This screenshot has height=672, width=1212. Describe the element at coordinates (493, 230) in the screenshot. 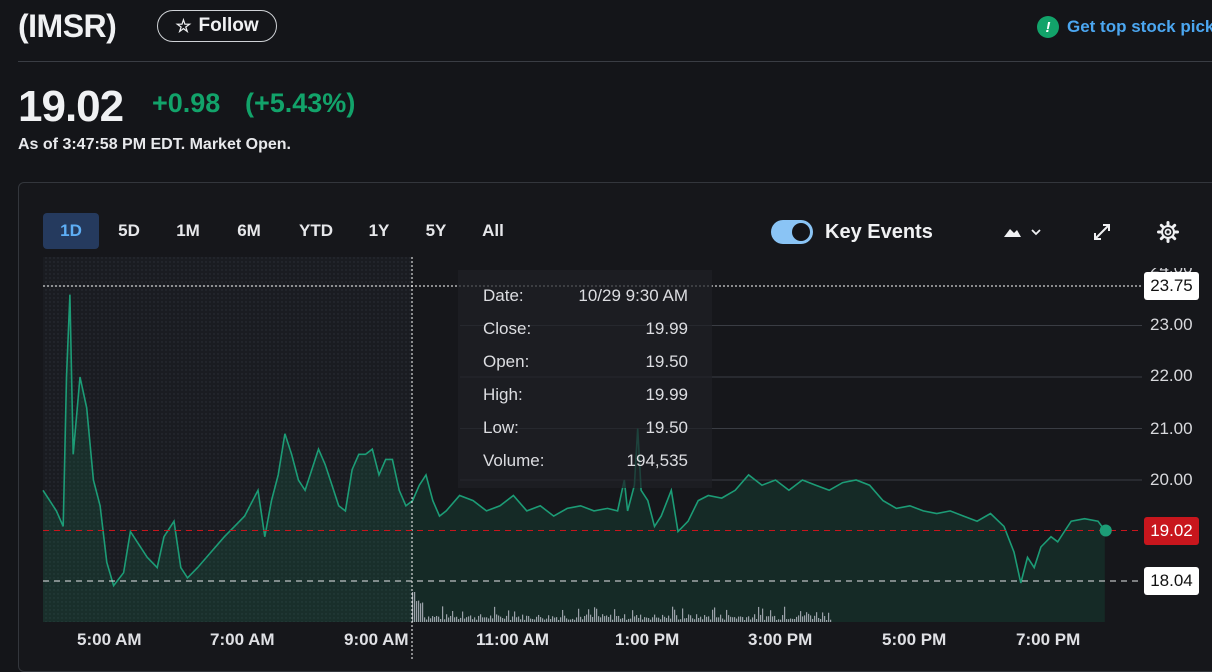

I see `tab-all: All` at that location.